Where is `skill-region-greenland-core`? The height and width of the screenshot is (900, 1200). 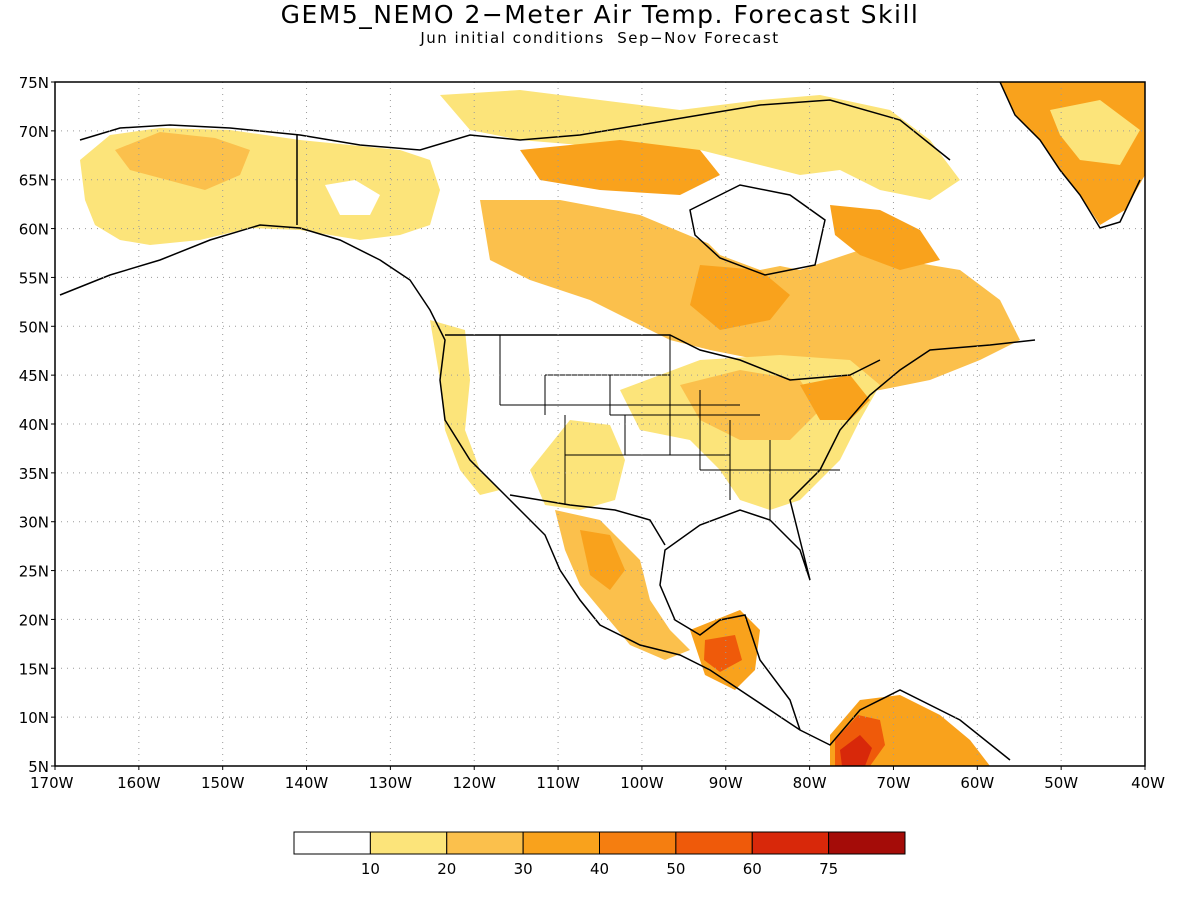
skill-region-greenland-core is located at coordinates (1095, 132).